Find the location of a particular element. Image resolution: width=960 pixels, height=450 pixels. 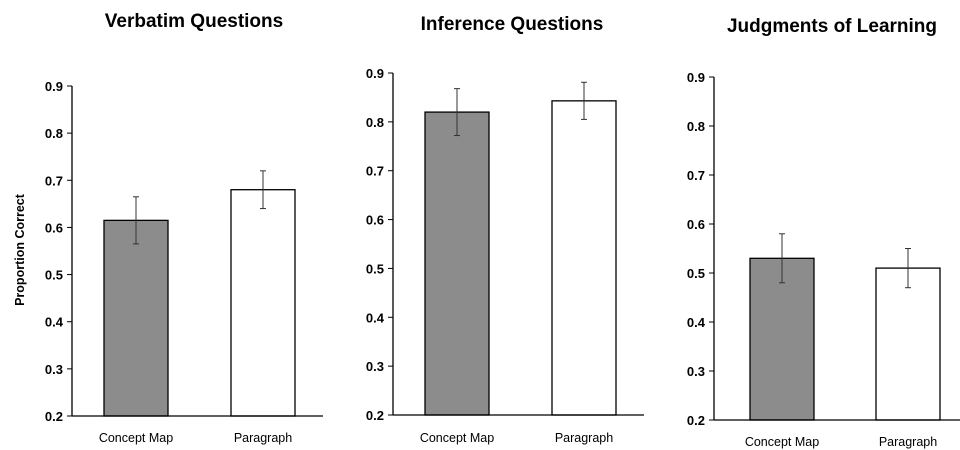

chart-title: Inference Questions is located at coordinates (512, 24).